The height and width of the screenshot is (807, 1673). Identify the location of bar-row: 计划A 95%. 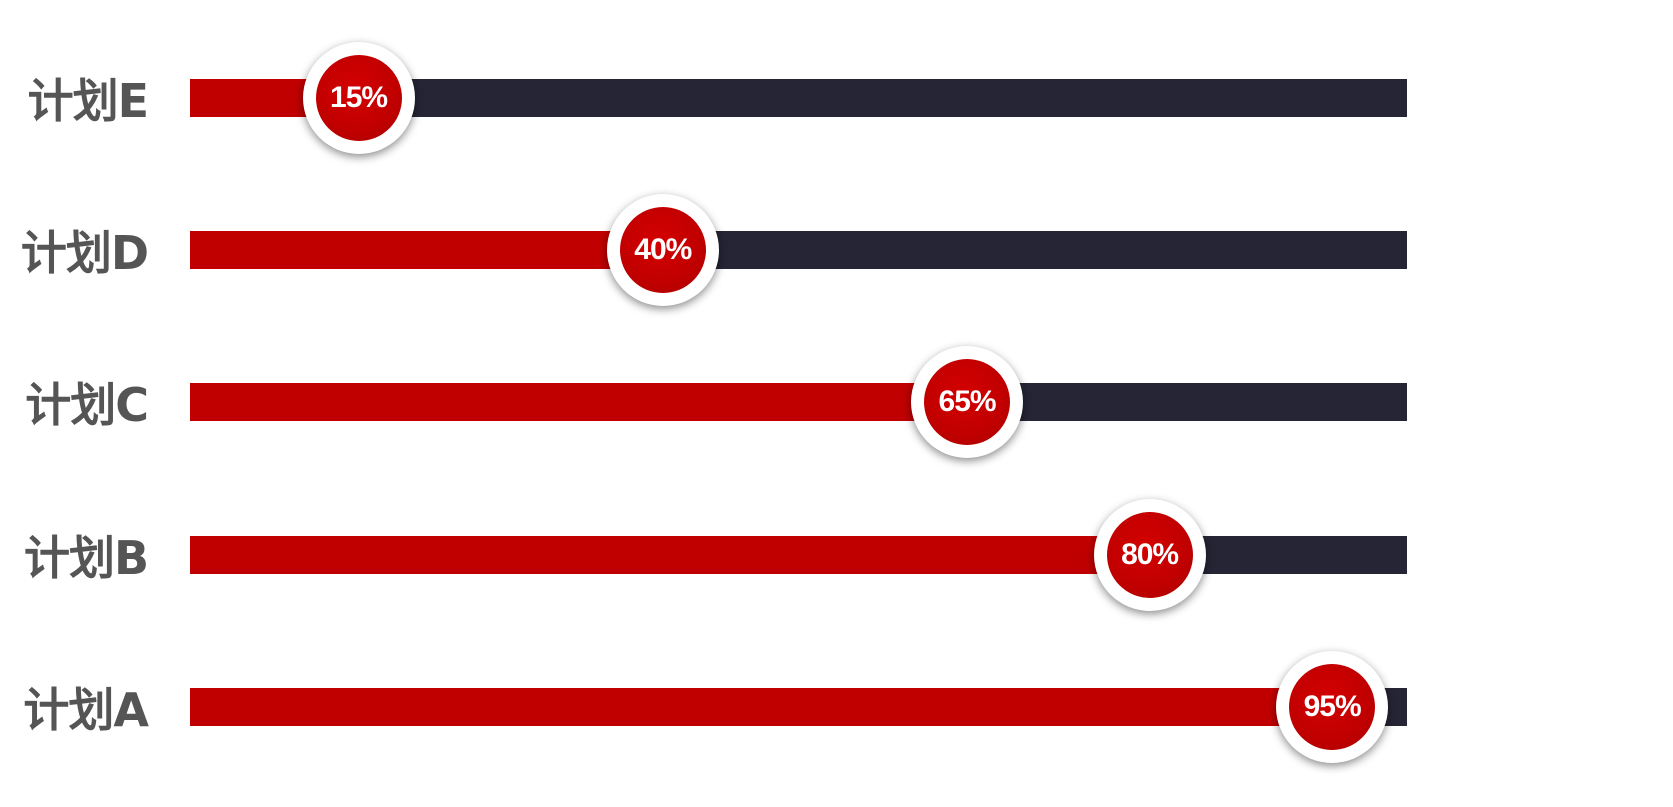
(836, 707).